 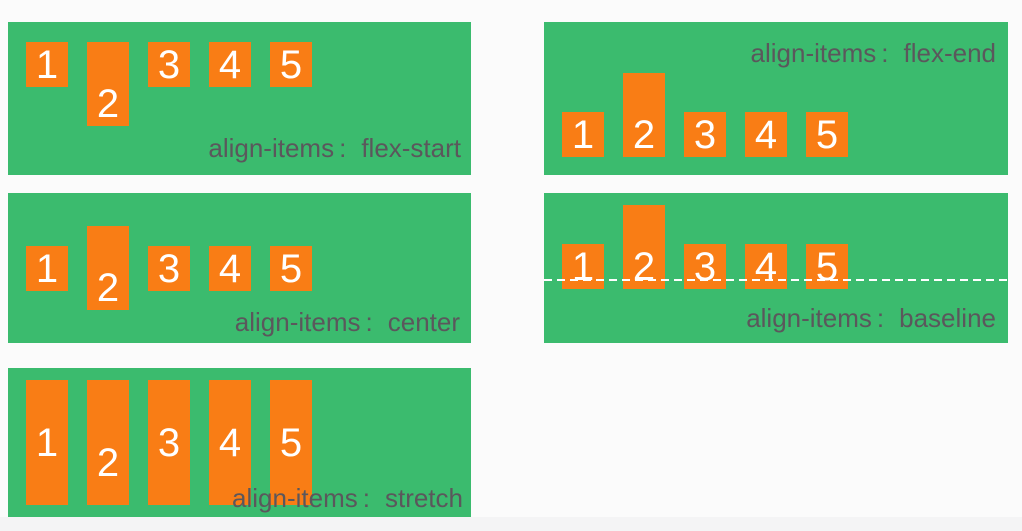 What do you see at coordinates (239, 98) in the screenshot?
I see `panel-flex-start: 1 2 3 4 5 align-items: flex-start` at bounding box center [239, 98].